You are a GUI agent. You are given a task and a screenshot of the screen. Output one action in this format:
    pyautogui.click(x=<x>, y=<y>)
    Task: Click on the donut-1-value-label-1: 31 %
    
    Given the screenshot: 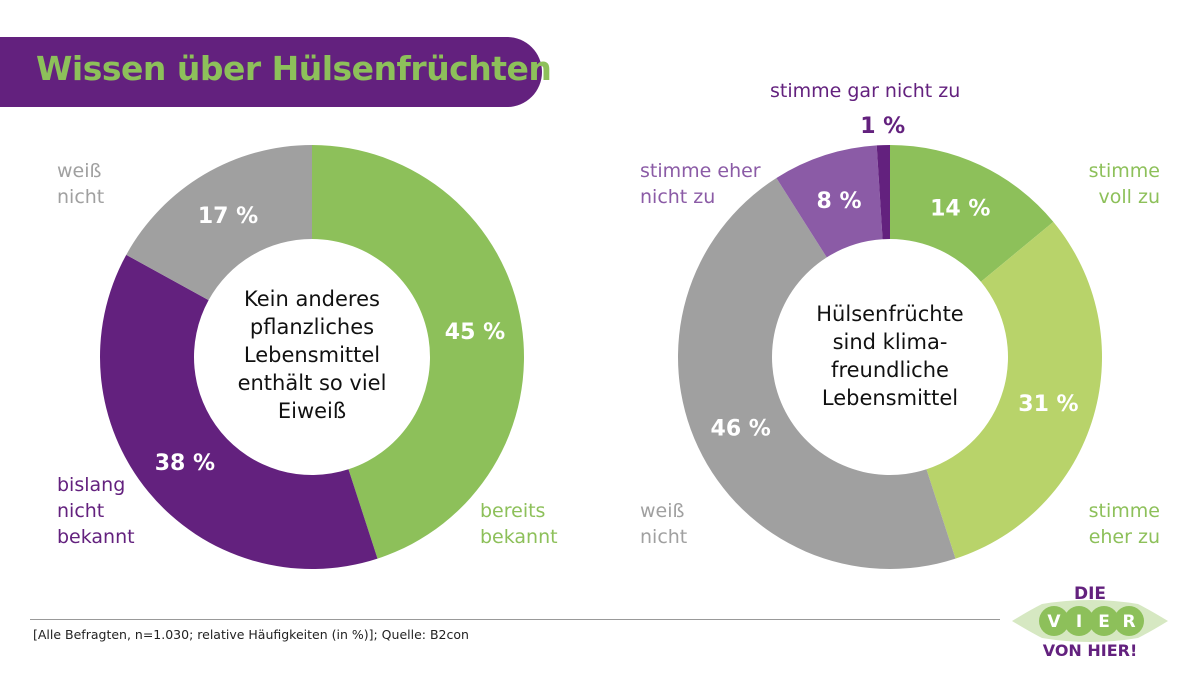 What is the action you would take?
    pyautogui.click(x=1048, y=404)
    